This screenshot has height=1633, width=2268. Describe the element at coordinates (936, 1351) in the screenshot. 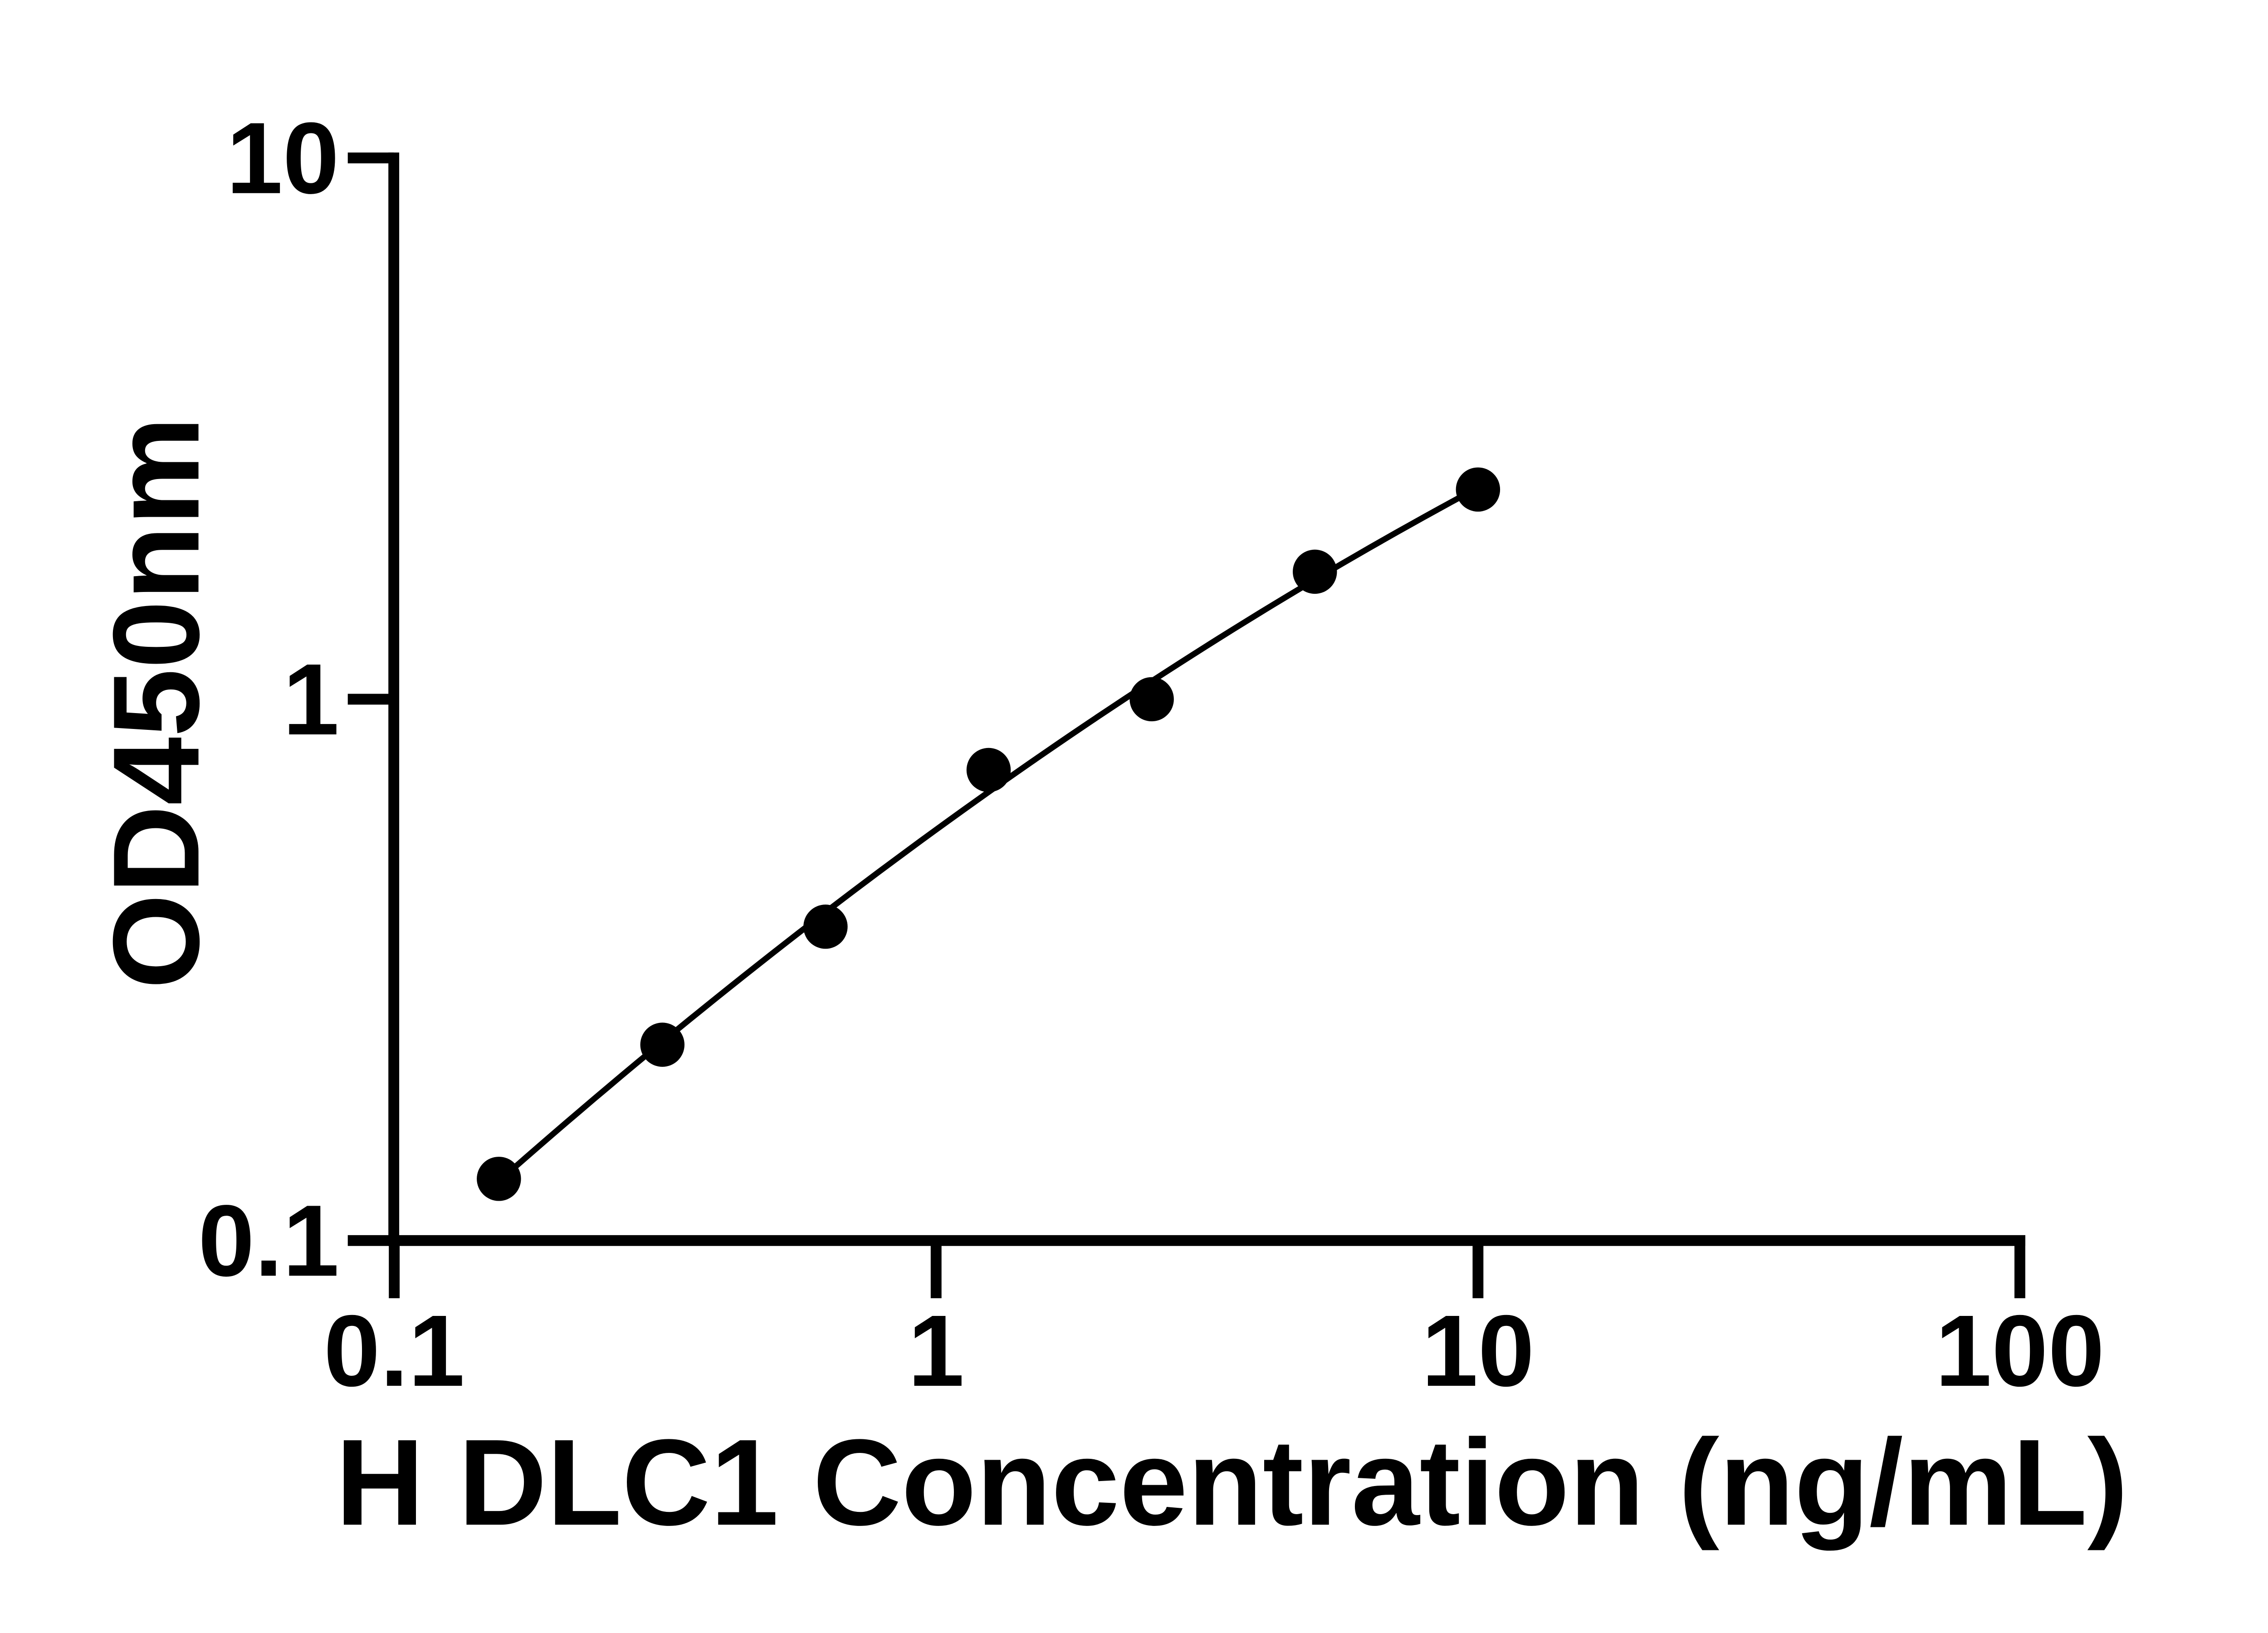

I see `x-tick-label: 1` at that location.